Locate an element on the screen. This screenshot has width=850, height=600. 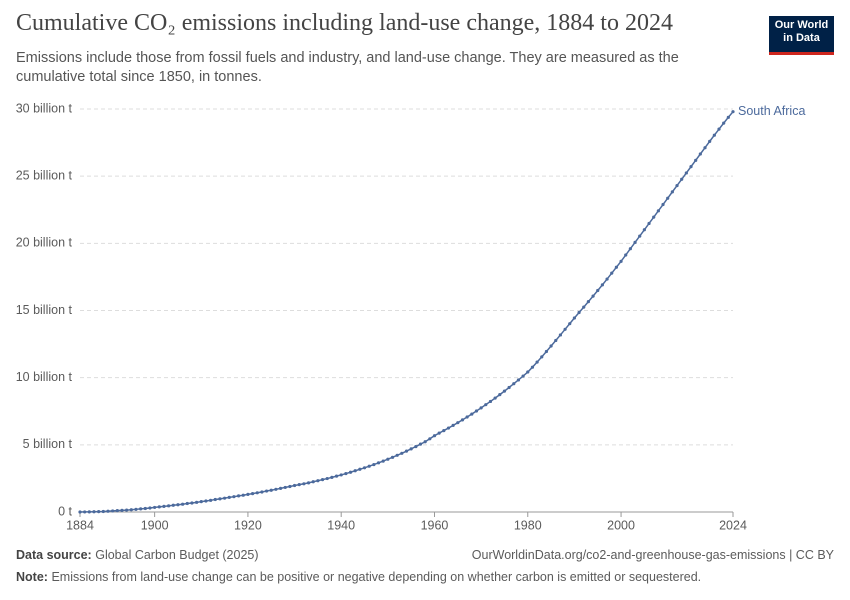
x-tick-label: 1940 is located at coordinates (341, 525).